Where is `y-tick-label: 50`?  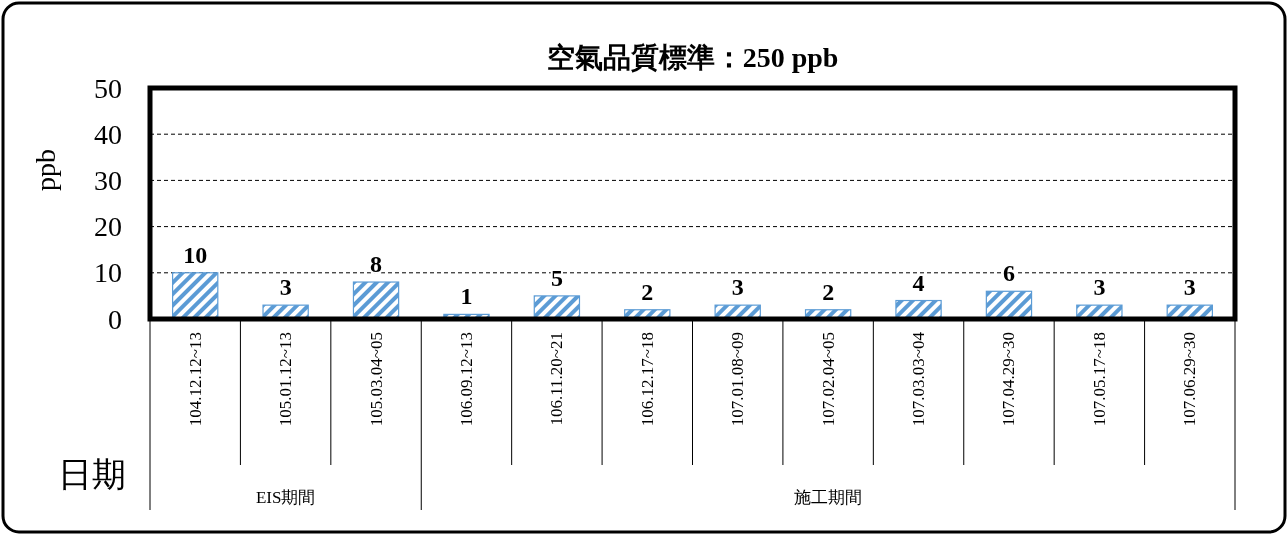 y-tick-label: 50 is located at coordinates (108, 88).